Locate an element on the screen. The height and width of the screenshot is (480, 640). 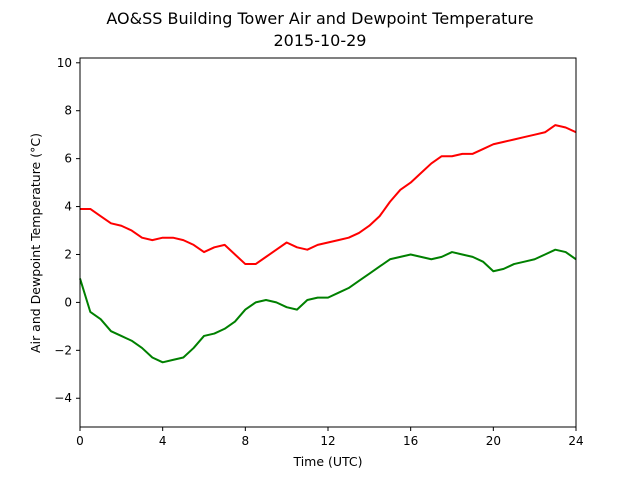
y-tick-label: 8 is located at coordinates (68, 111).